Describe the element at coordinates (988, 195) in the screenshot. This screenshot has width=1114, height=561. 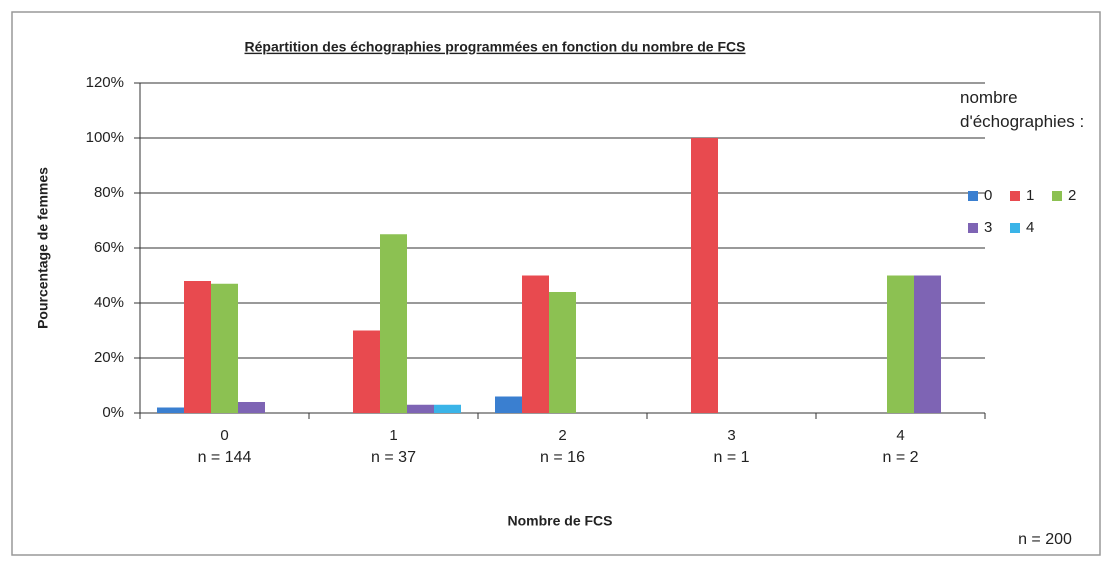
I see `legend-label: 0` at that location.